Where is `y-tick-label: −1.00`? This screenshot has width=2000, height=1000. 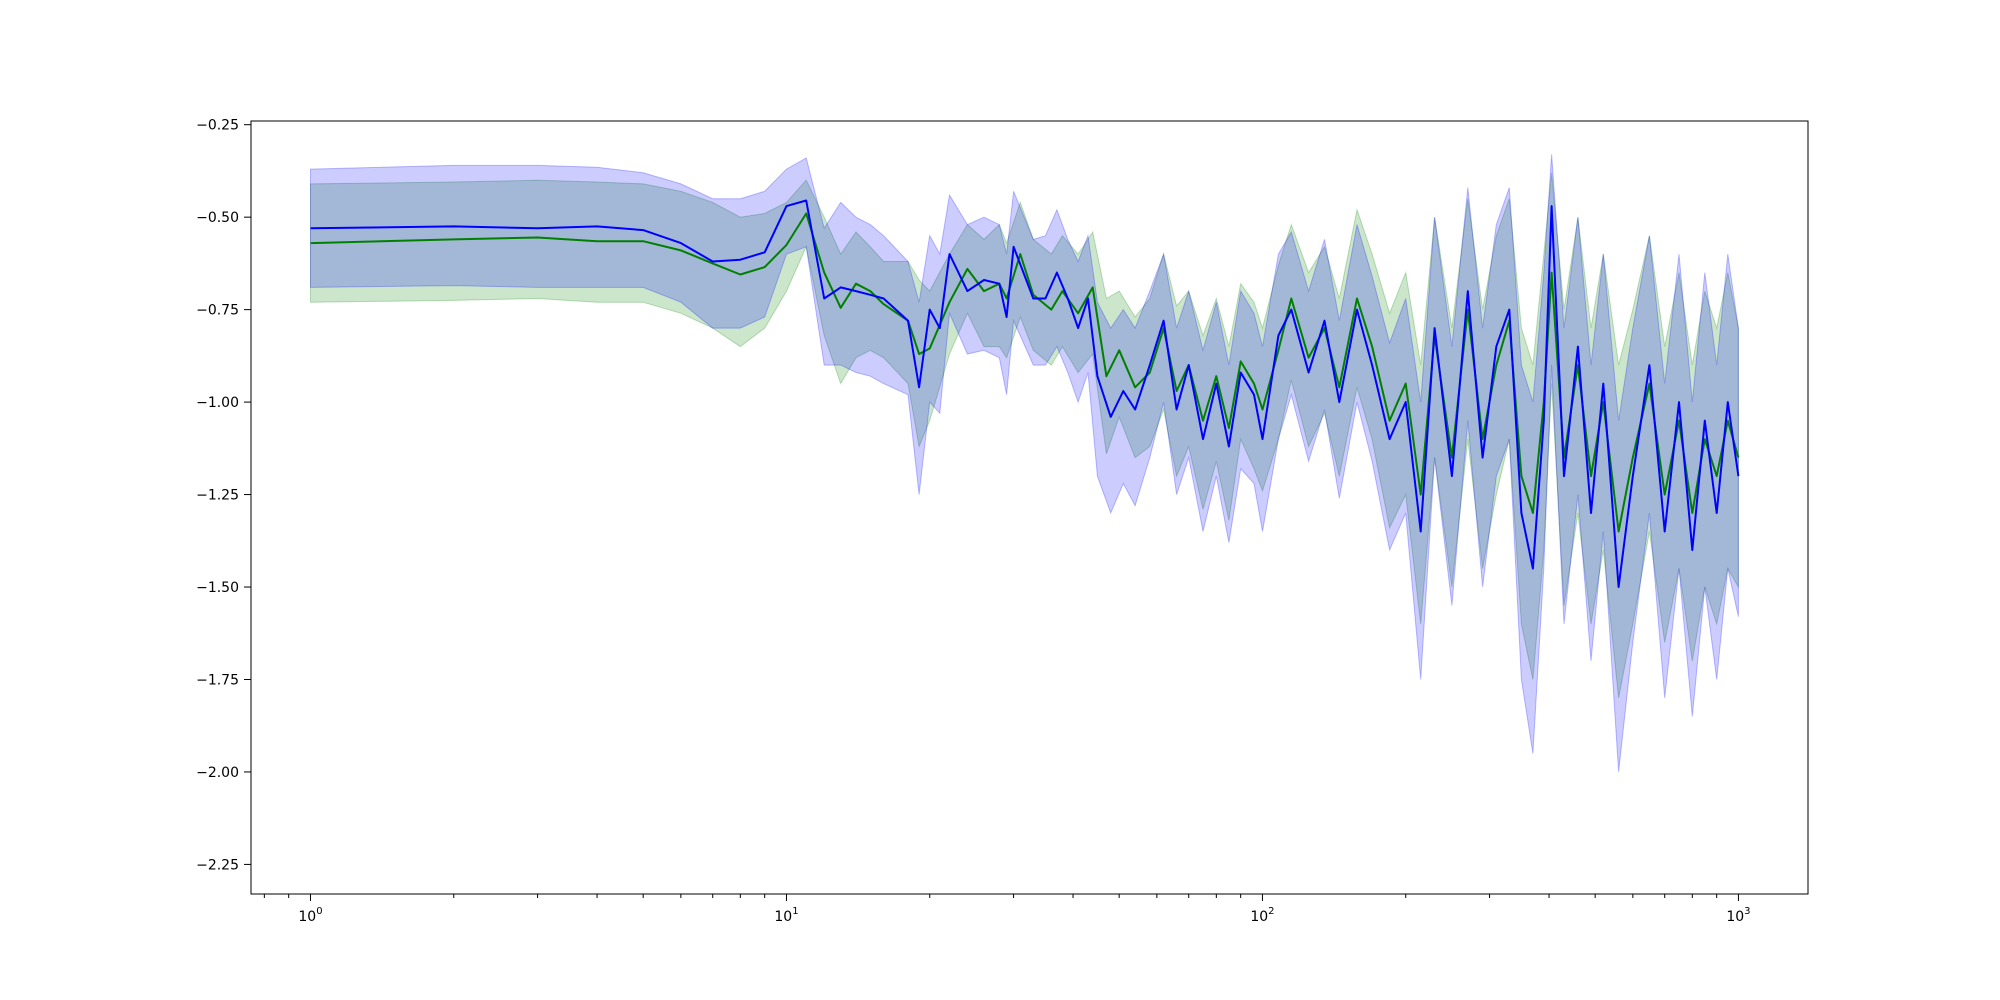
y-tick-label: −1.00 is located at coordinates (217, 403).